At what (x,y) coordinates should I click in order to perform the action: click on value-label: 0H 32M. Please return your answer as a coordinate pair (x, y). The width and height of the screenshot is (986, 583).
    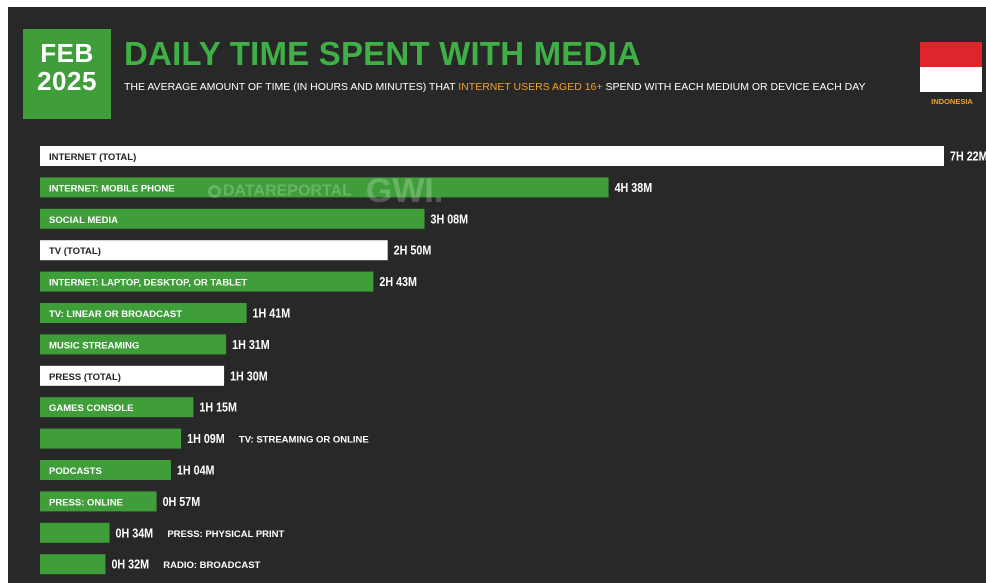
    Looking at the image, I should click on (130, 565).